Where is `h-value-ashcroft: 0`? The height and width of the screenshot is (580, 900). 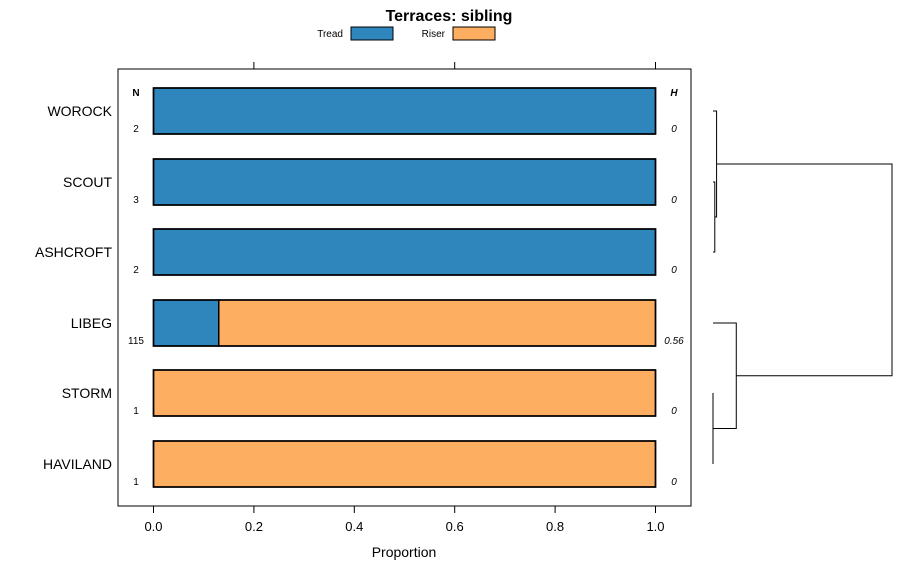
h-value-ashcroft: 0 is located at coordinates (674, 270).